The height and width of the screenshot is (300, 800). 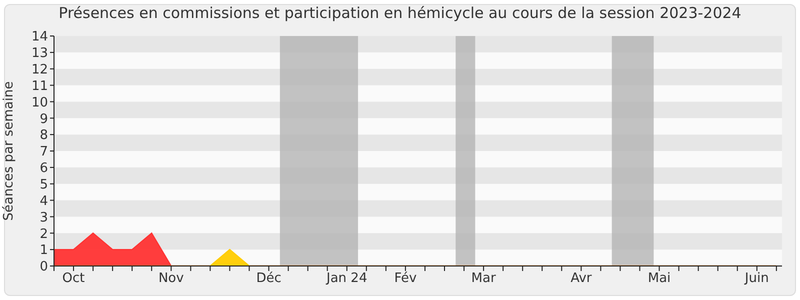 I want to click on y-tick-label: 13, so click(x=39, y=54).